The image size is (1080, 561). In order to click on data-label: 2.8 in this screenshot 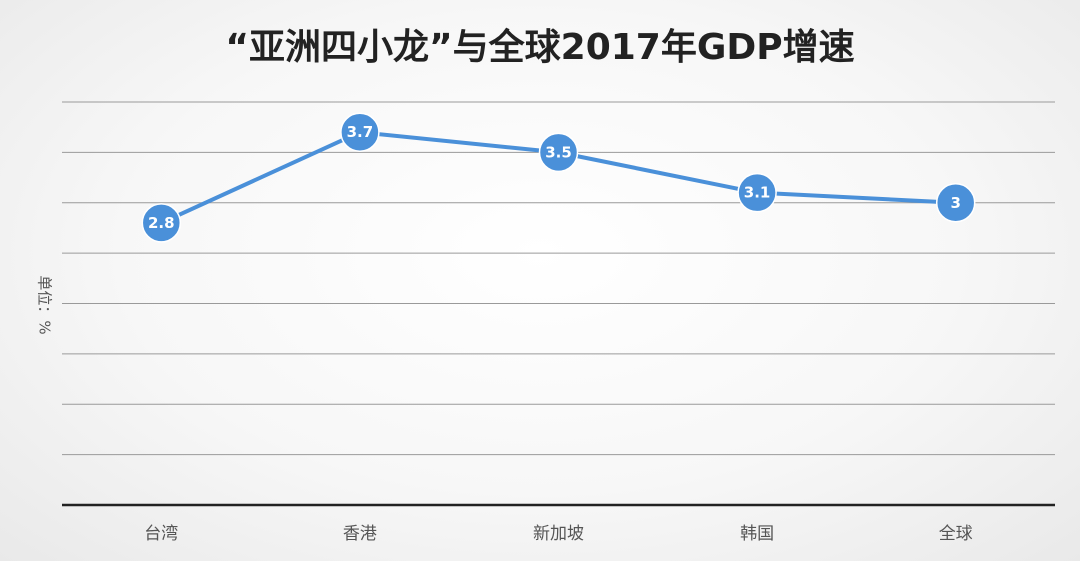, I will do `click(161, 223)`.